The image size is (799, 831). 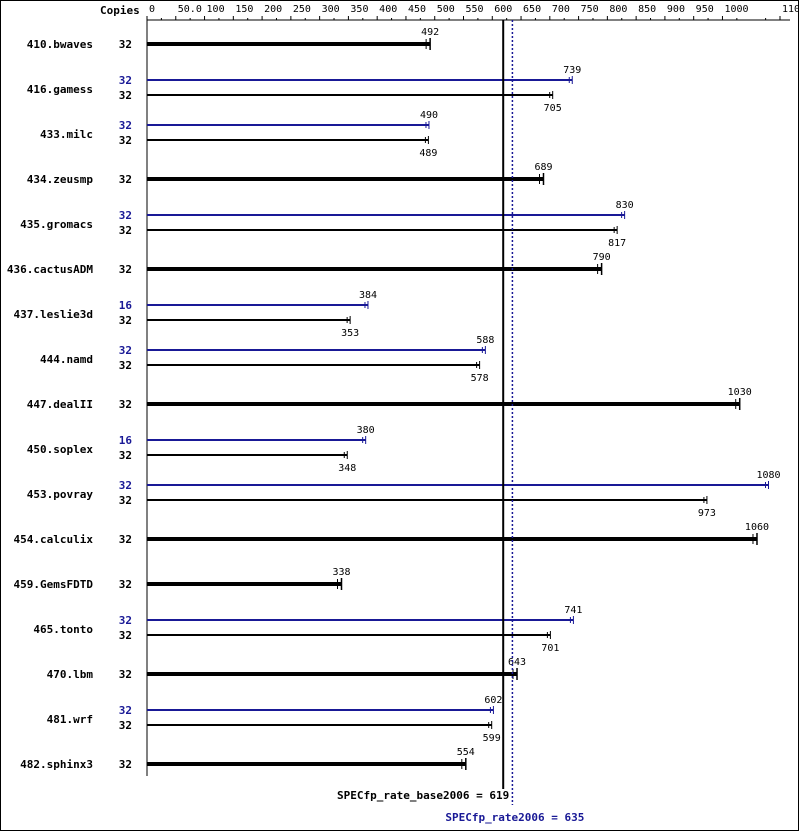 What do you see at coordinates (707, 513) in the screenshot?
I see `base-value-label: 973` at bounding box center [707, 513].